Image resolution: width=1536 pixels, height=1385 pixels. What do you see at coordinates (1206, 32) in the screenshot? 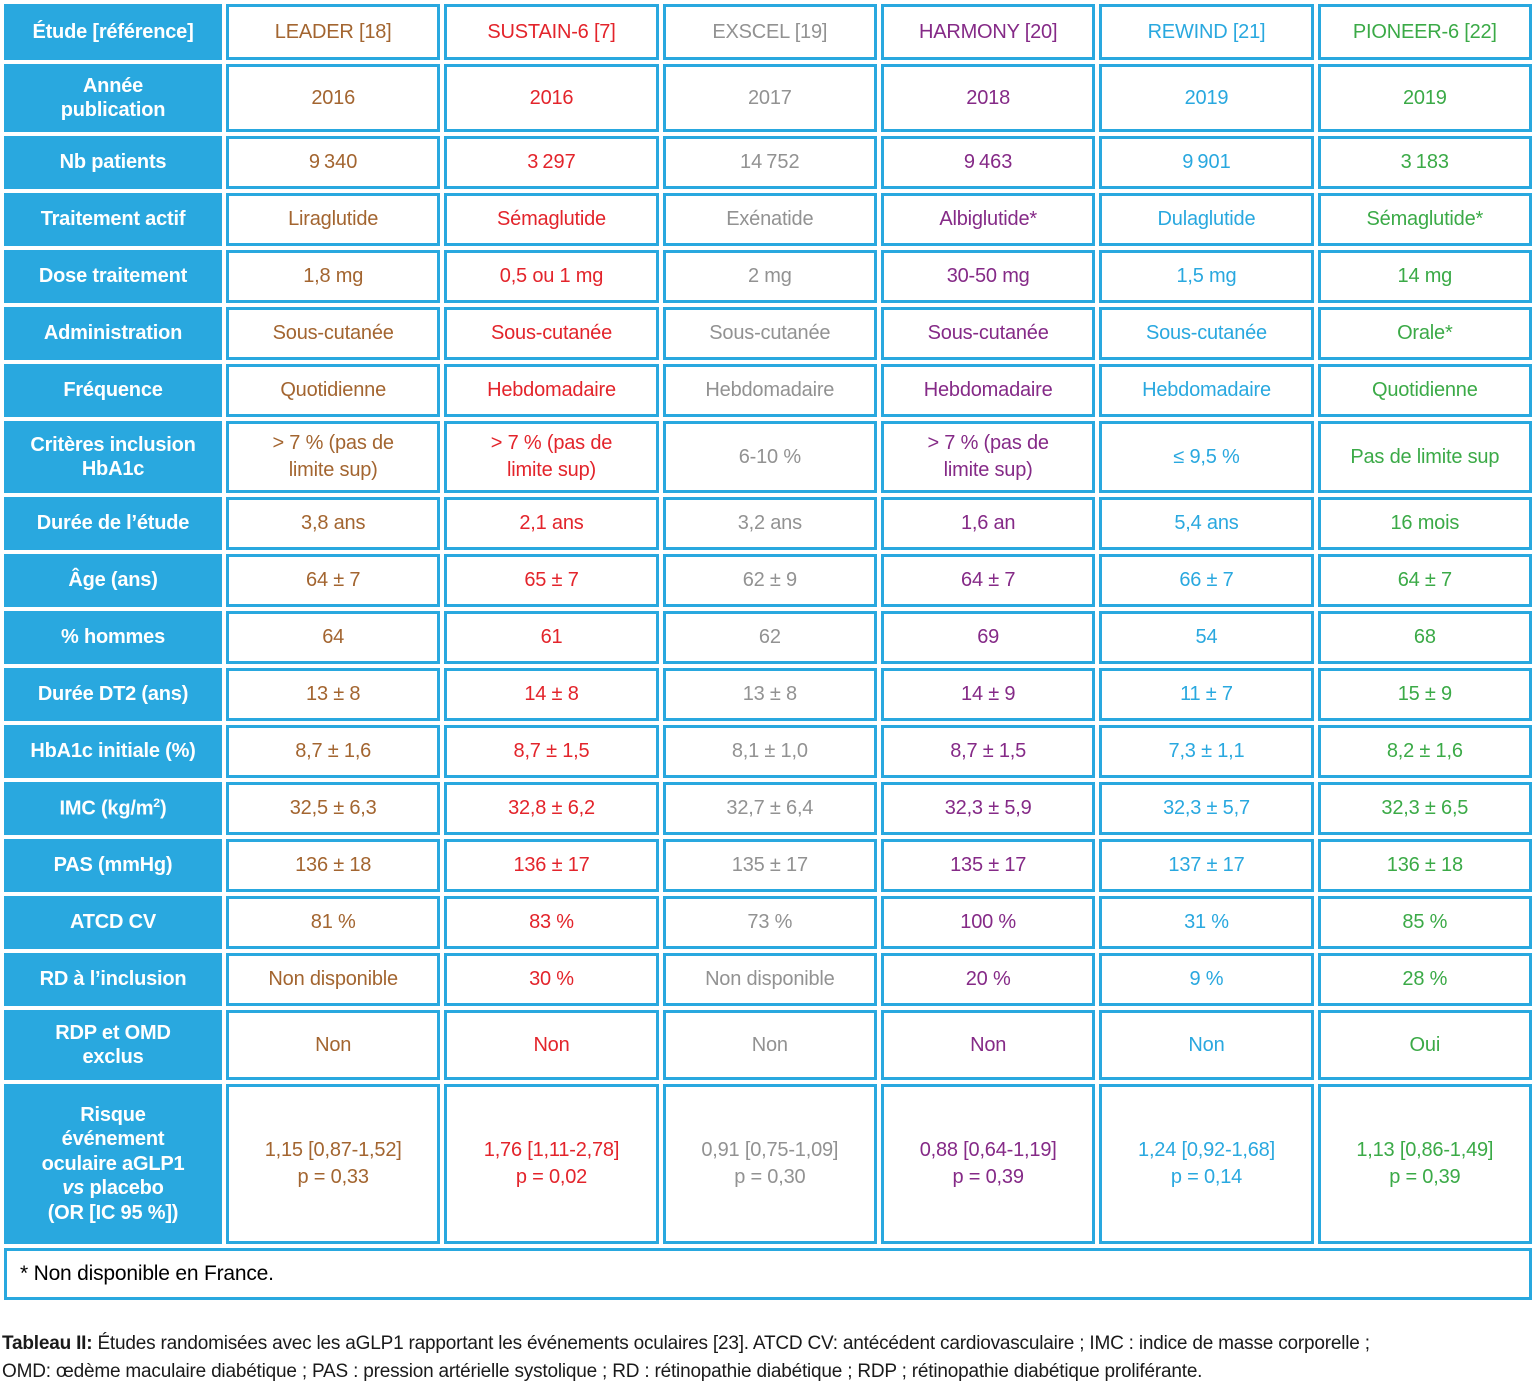
I see `column-header-study: REWIND [21]` at bounding box center [1206, 32].